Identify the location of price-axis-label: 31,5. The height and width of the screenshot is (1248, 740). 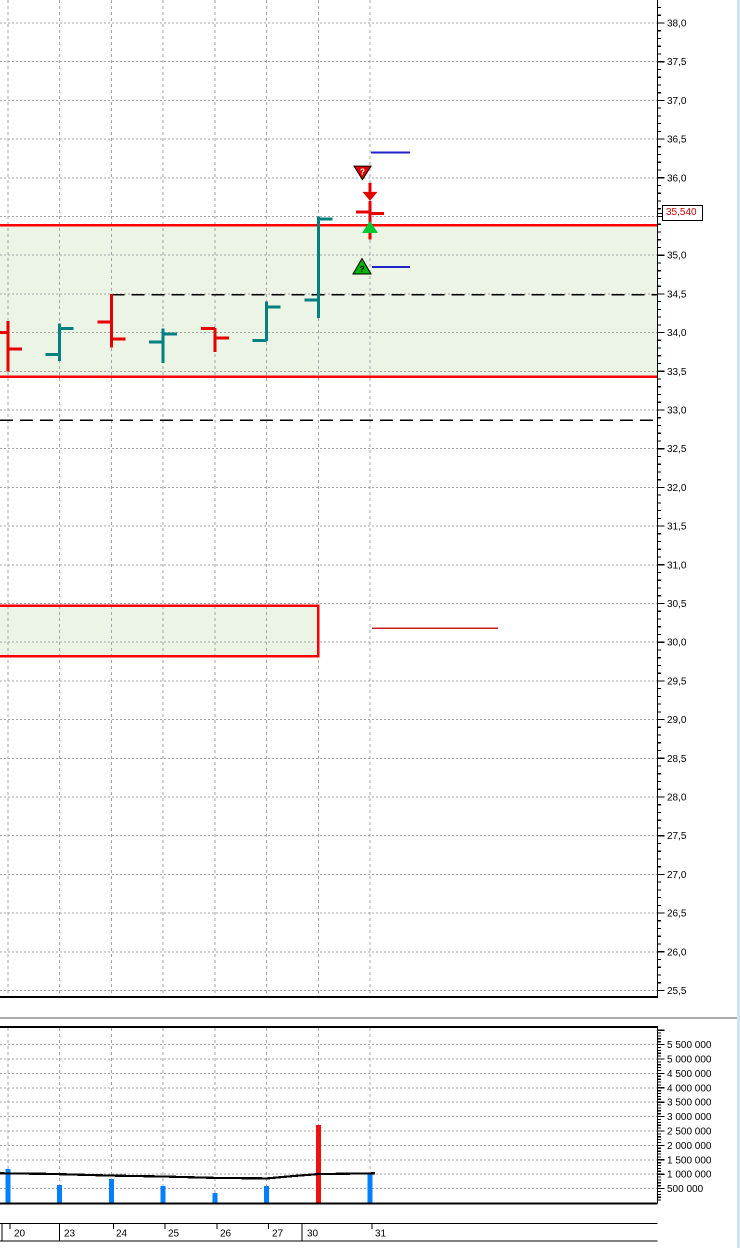
(677, 527).